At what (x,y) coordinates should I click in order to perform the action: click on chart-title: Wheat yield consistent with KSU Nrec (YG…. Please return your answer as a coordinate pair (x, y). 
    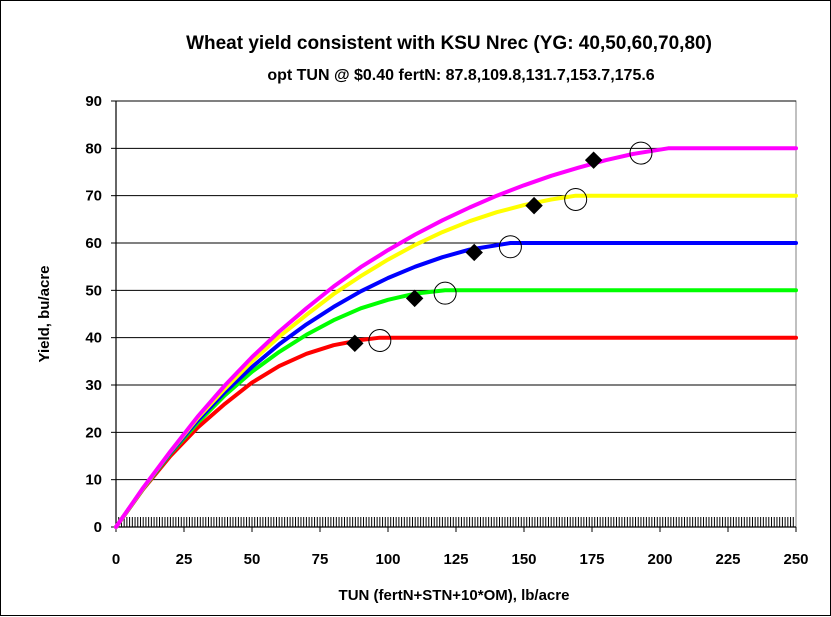
    Looking at the image, I should click on (449, 43).